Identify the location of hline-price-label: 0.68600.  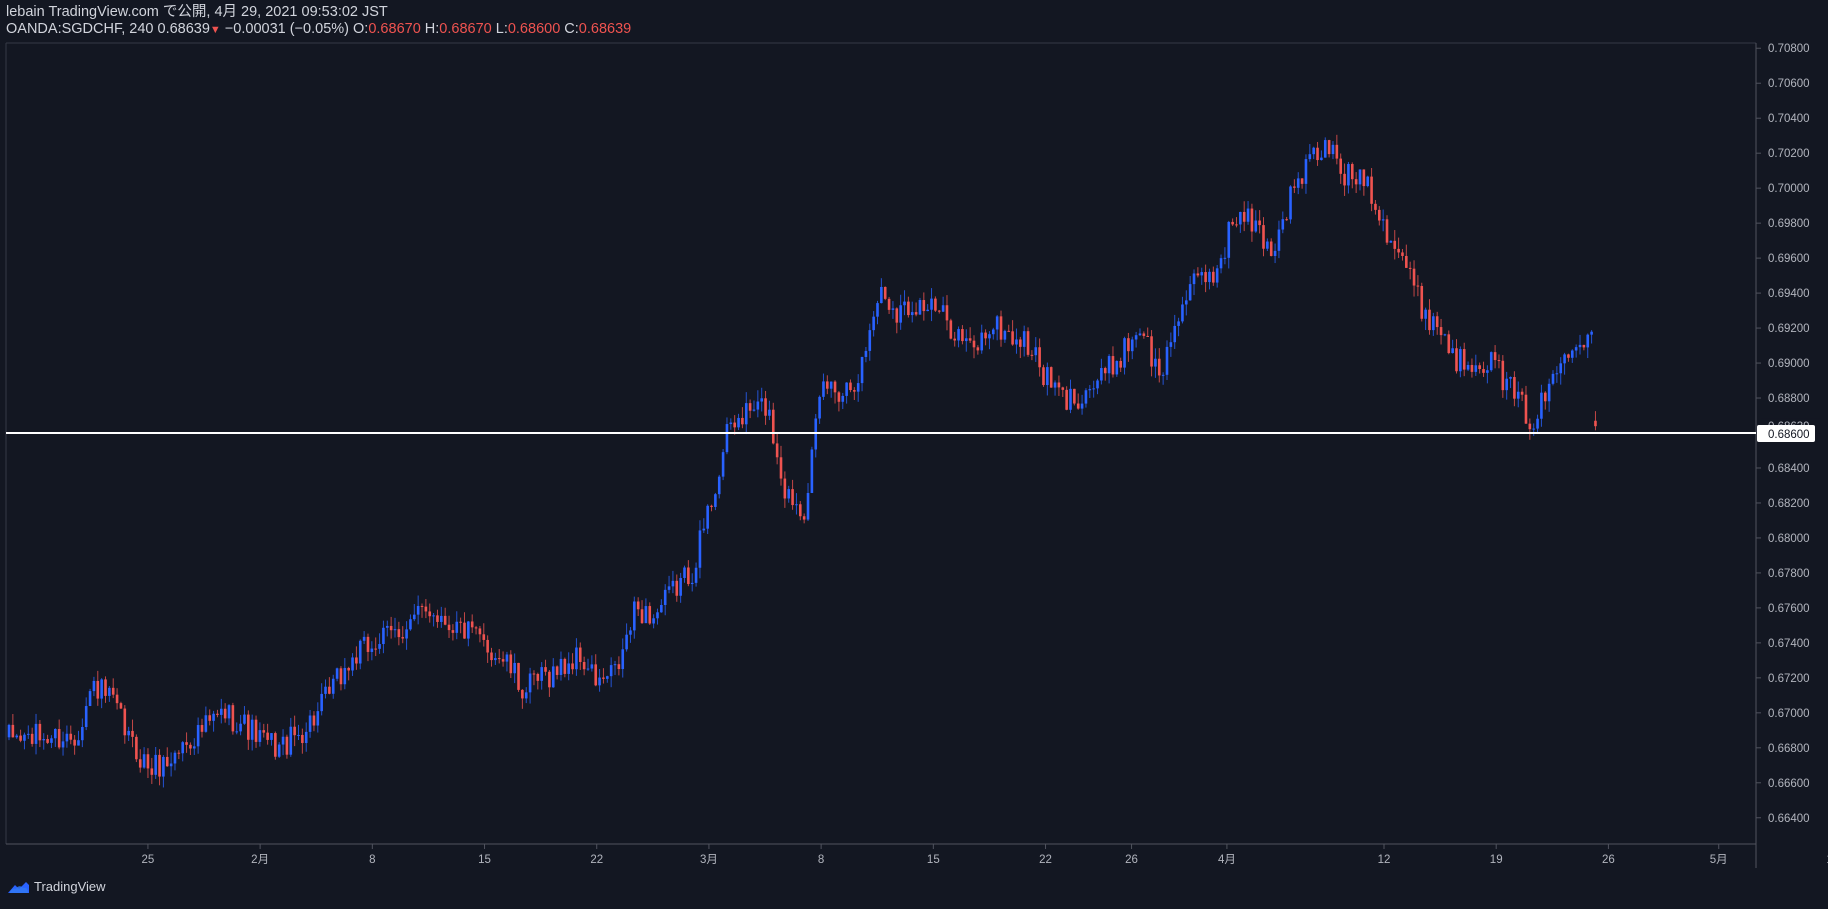
(1789, 435).